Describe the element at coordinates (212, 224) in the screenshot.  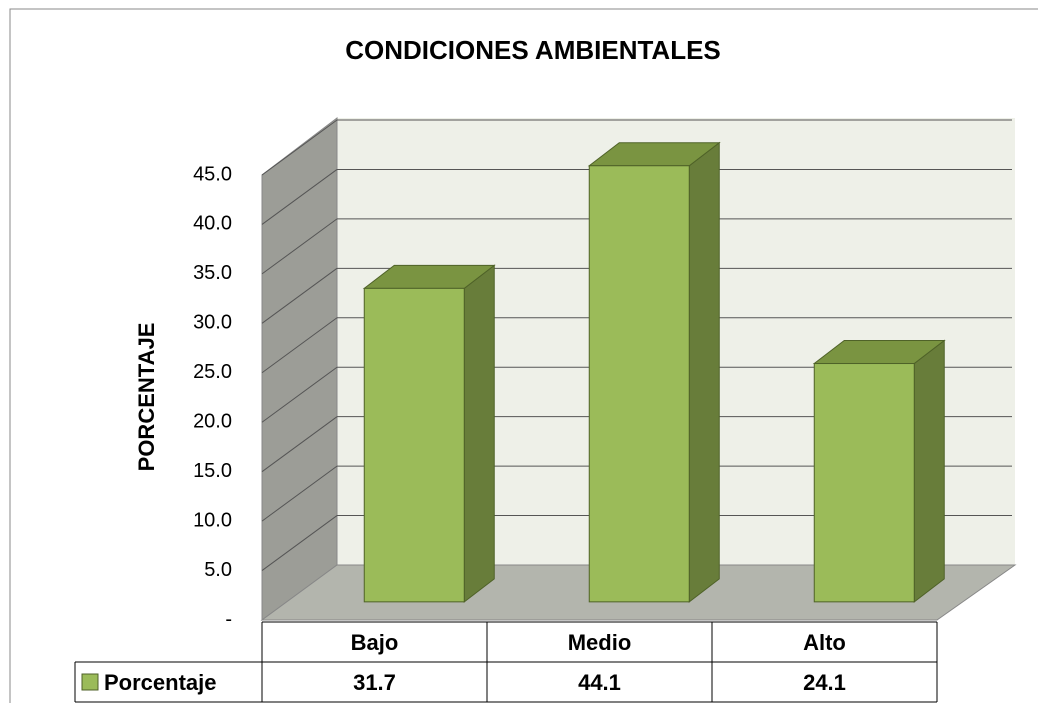
I see `y-tick-label: 40.0` at that location.